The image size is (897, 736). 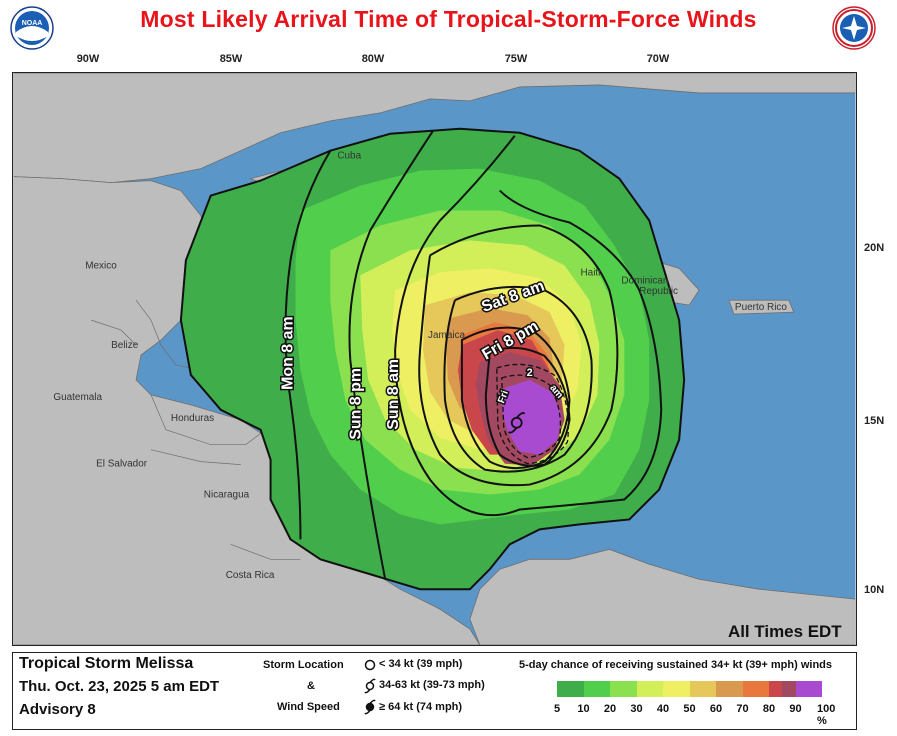 What do you see at coordinates (742, 709) in the screenshot?
I see `tick-7: 70` at bounding box center [742, 709].